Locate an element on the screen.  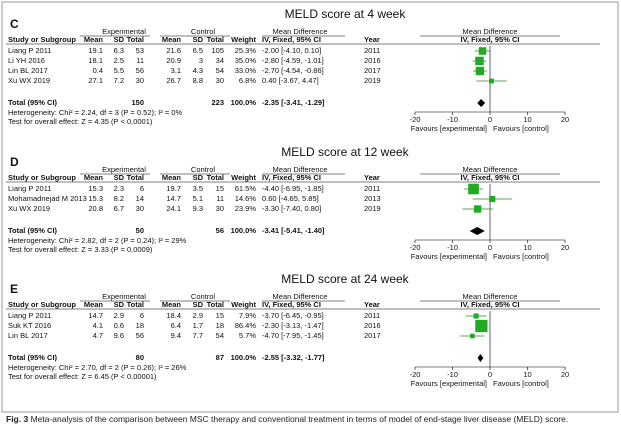
cell: 0.4 is located at coordinates (98, 70).